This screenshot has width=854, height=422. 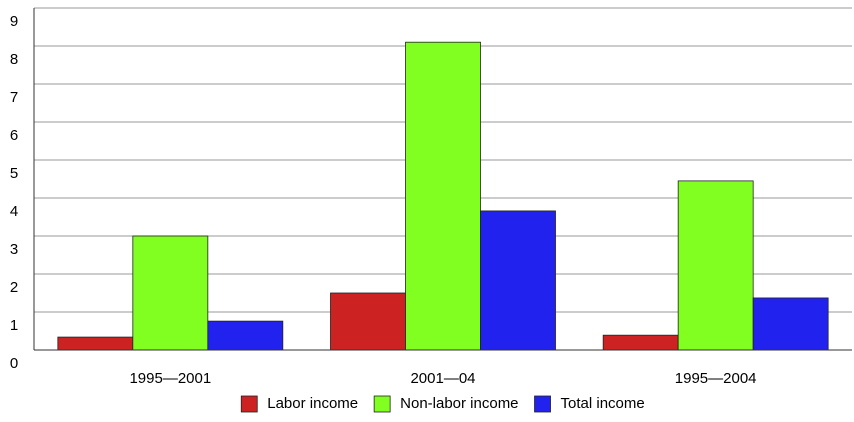 I want to click on legend-label: Non-labor income, so click(x=459, y=403).